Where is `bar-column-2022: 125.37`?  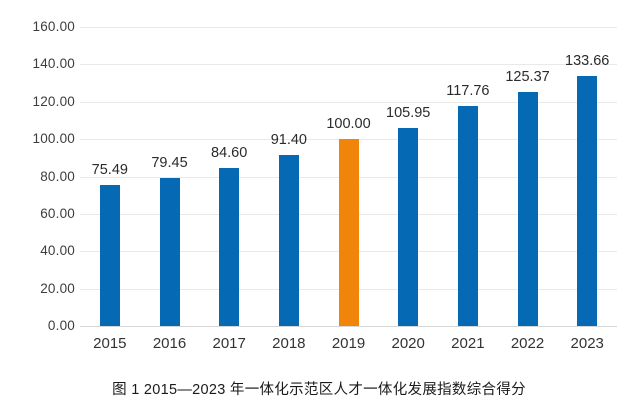 bar-column-2022: 125.37 is located at coordinates (528, 176).